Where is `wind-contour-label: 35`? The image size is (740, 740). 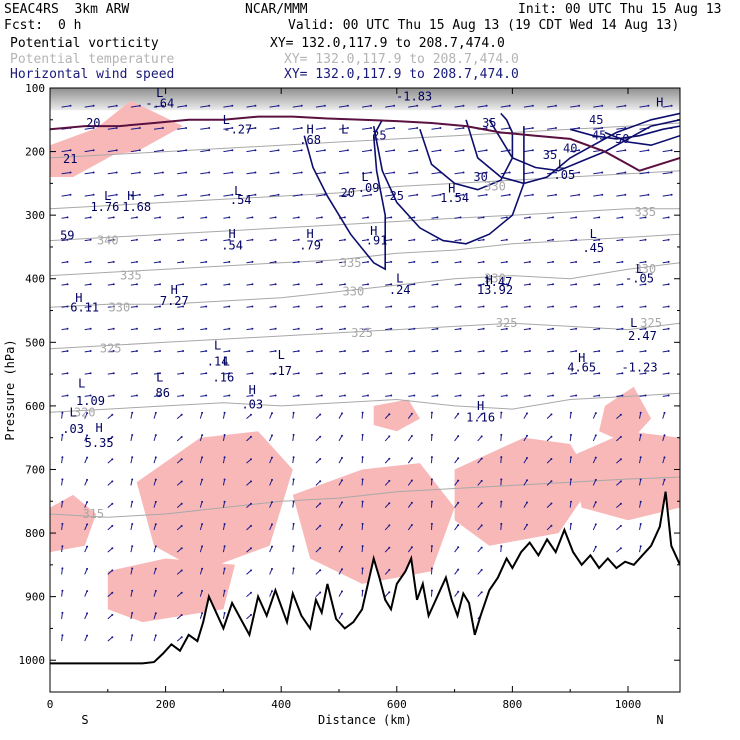
wind-contour-label: 35 is located at coordinates (550, 155).